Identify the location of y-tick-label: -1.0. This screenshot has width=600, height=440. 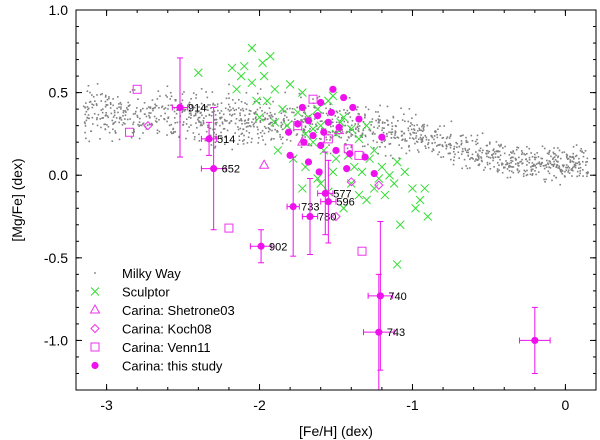
(56, 340).